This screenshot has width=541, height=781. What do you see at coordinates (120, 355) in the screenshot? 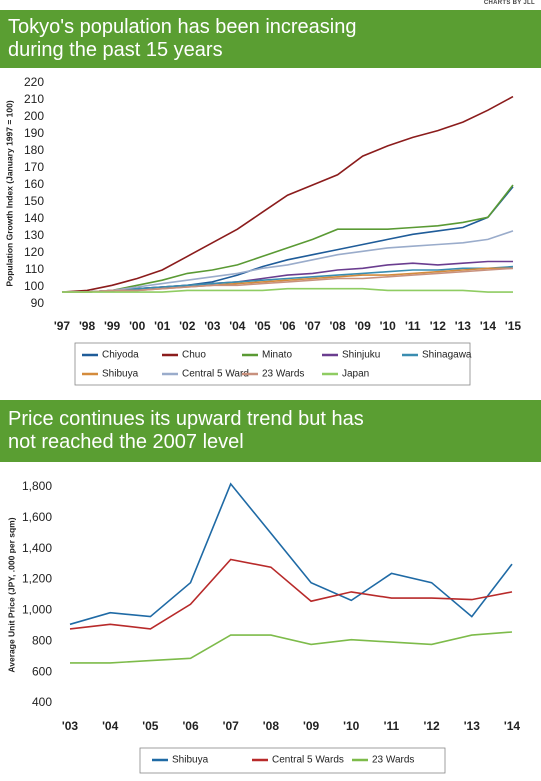
I see `legend-label: Chiyoda` at bounding box center [120, 355].